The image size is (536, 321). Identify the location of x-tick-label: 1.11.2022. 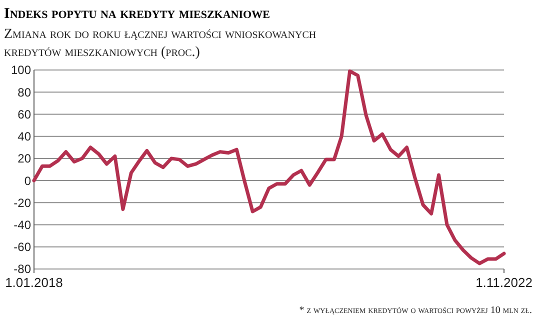
(504, 282).